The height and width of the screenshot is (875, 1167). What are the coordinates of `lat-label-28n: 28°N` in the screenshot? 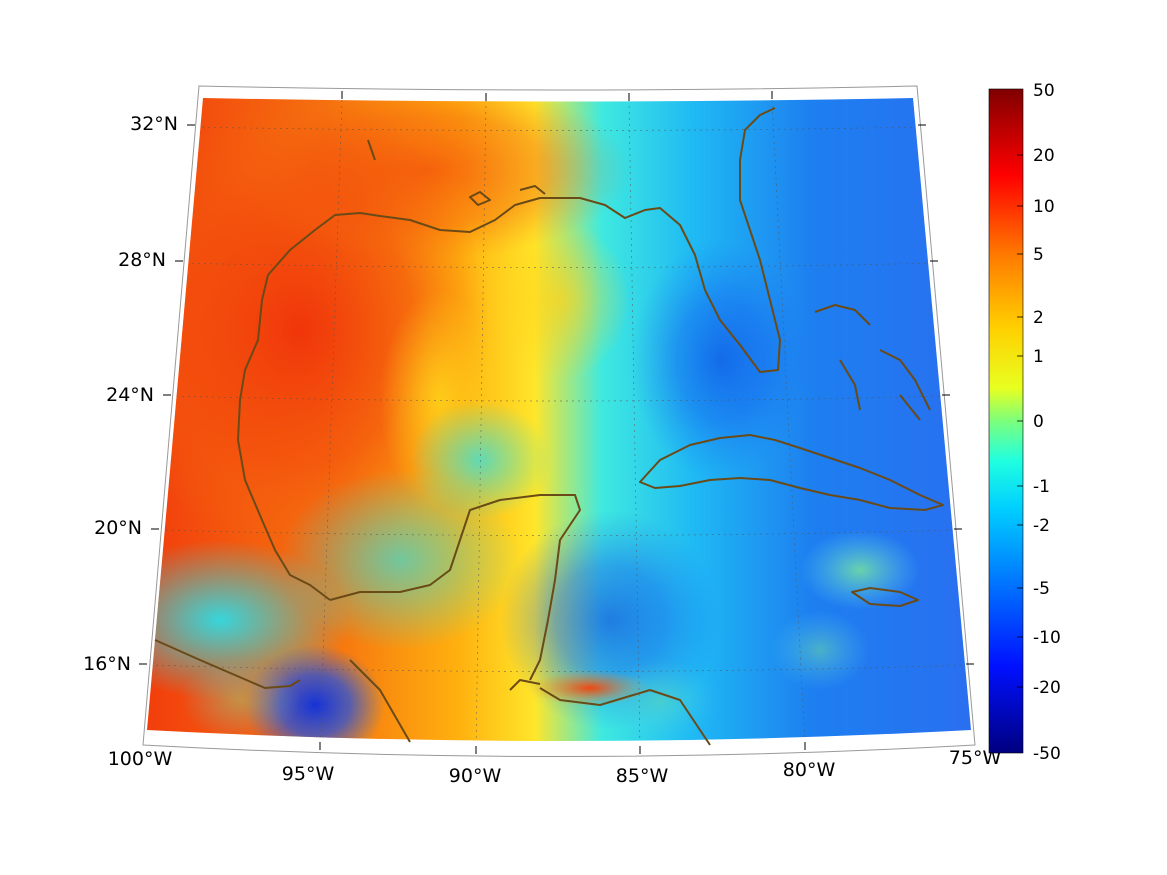 It's located at (142, 260).